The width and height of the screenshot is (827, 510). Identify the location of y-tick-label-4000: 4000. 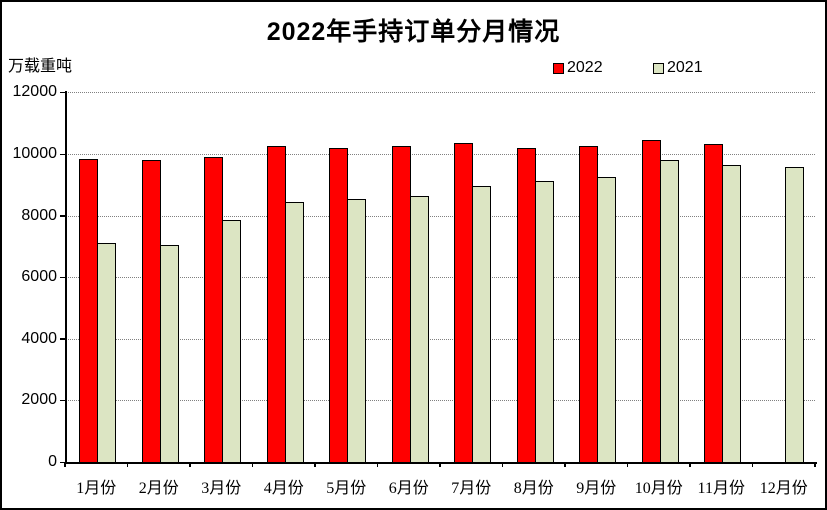
(39, 338).